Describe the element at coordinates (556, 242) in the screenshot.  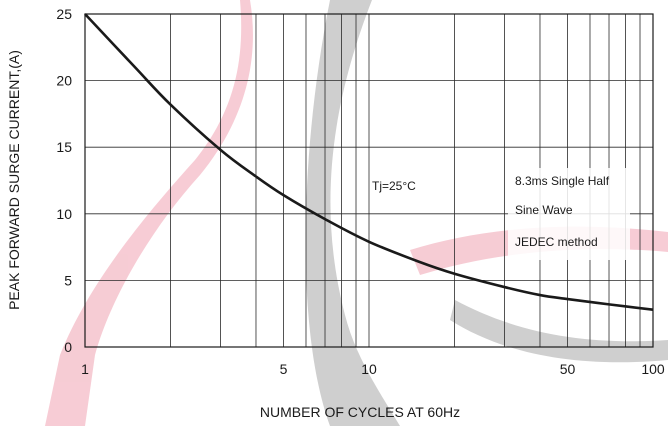
I see `annotation-note-line3: JEDEC method` at that location.